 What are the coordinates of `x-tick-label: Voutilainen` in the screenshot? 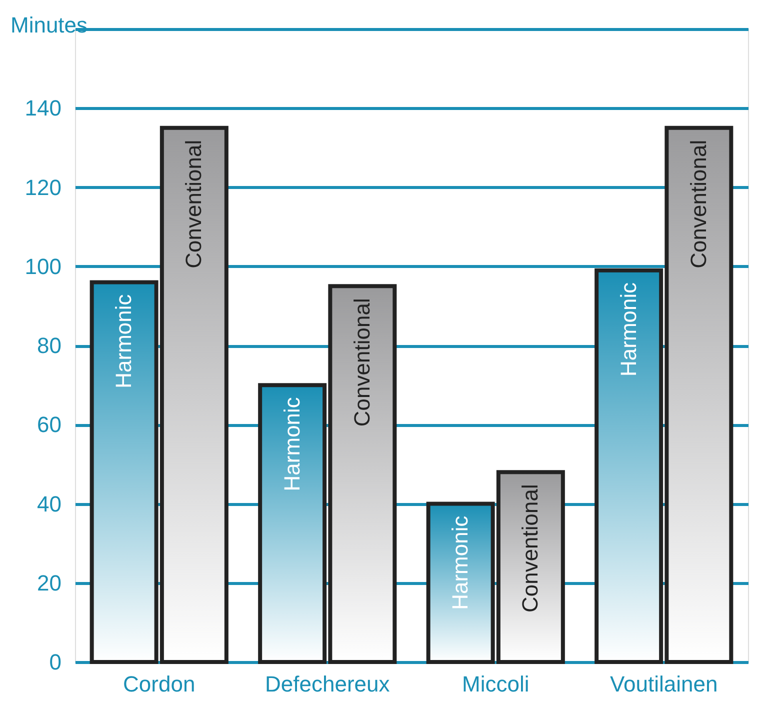 It's located at (664, 684).